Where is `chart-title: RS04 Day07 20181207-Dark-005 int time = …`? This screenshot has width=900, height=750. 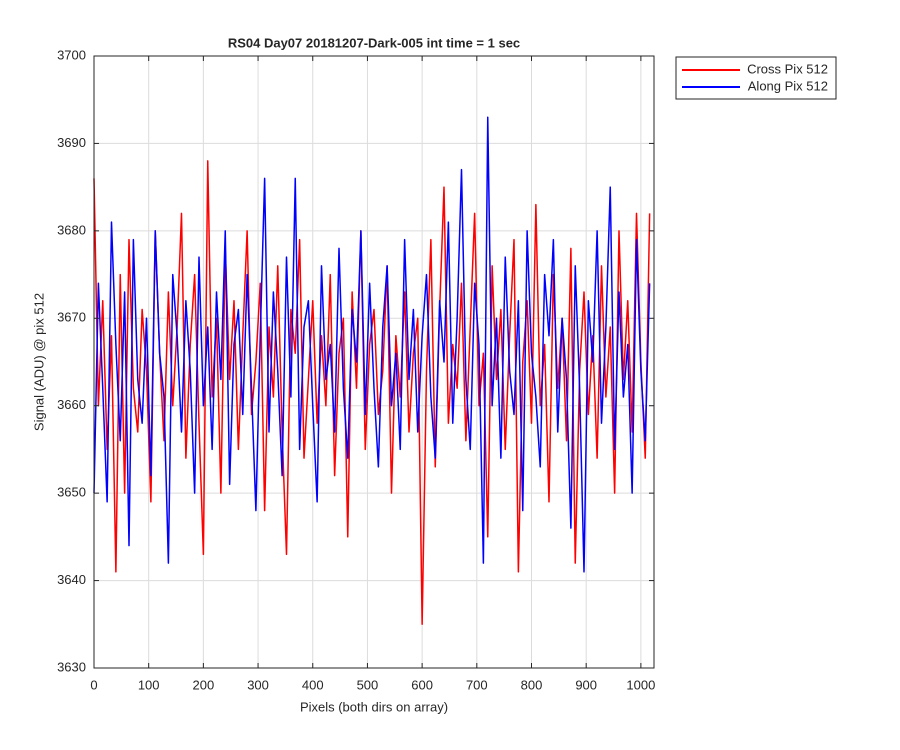
chart-title: RS04 Day07 20181207-Dark-005 int time = … is located at coordinates (374, 42).